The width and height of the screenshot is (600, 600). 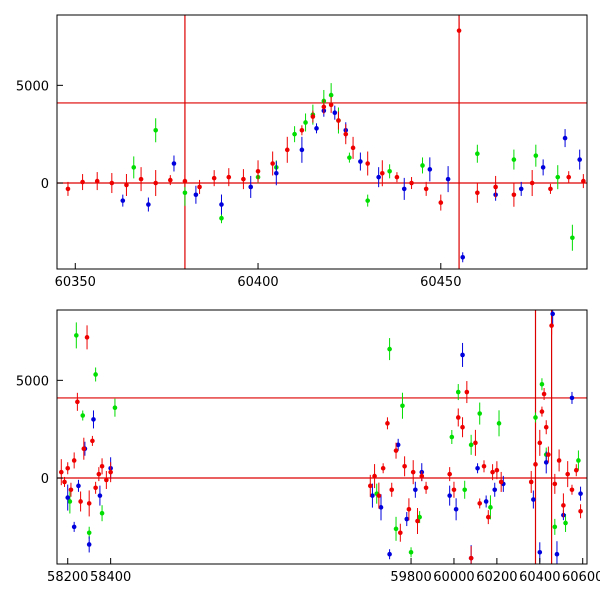 I want to click on x-tick-label: 60000, so click(x=453, y=577).